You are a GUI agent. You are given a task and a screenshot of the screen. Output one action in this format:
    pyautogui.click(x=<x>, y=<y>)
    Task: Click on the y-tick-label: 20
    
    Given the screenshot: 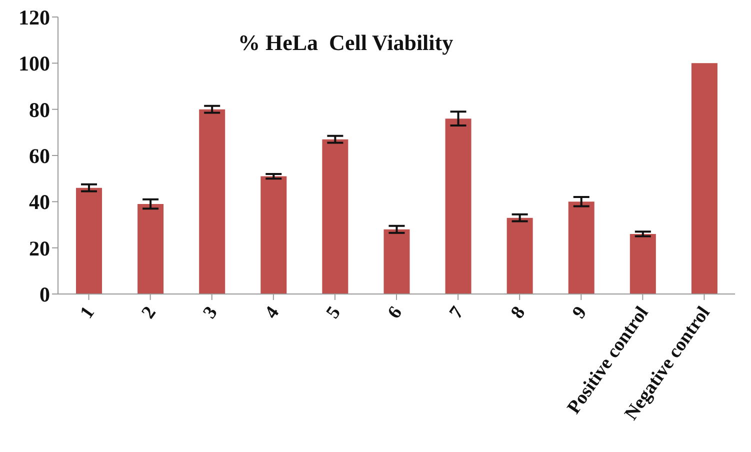 What is the action you would take?
    pyautogui.click(x=39, y=248)
    